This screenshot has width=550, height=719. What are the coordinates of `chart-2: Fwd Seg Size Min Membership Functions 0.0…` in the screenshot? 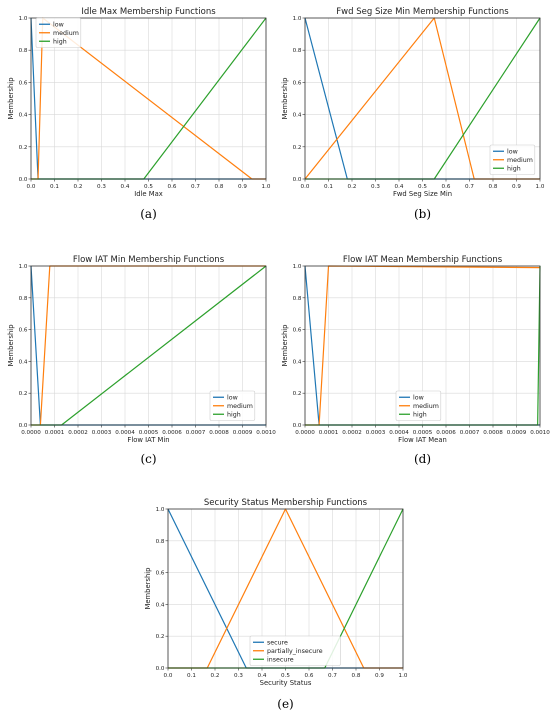 It's located at (413, 114).